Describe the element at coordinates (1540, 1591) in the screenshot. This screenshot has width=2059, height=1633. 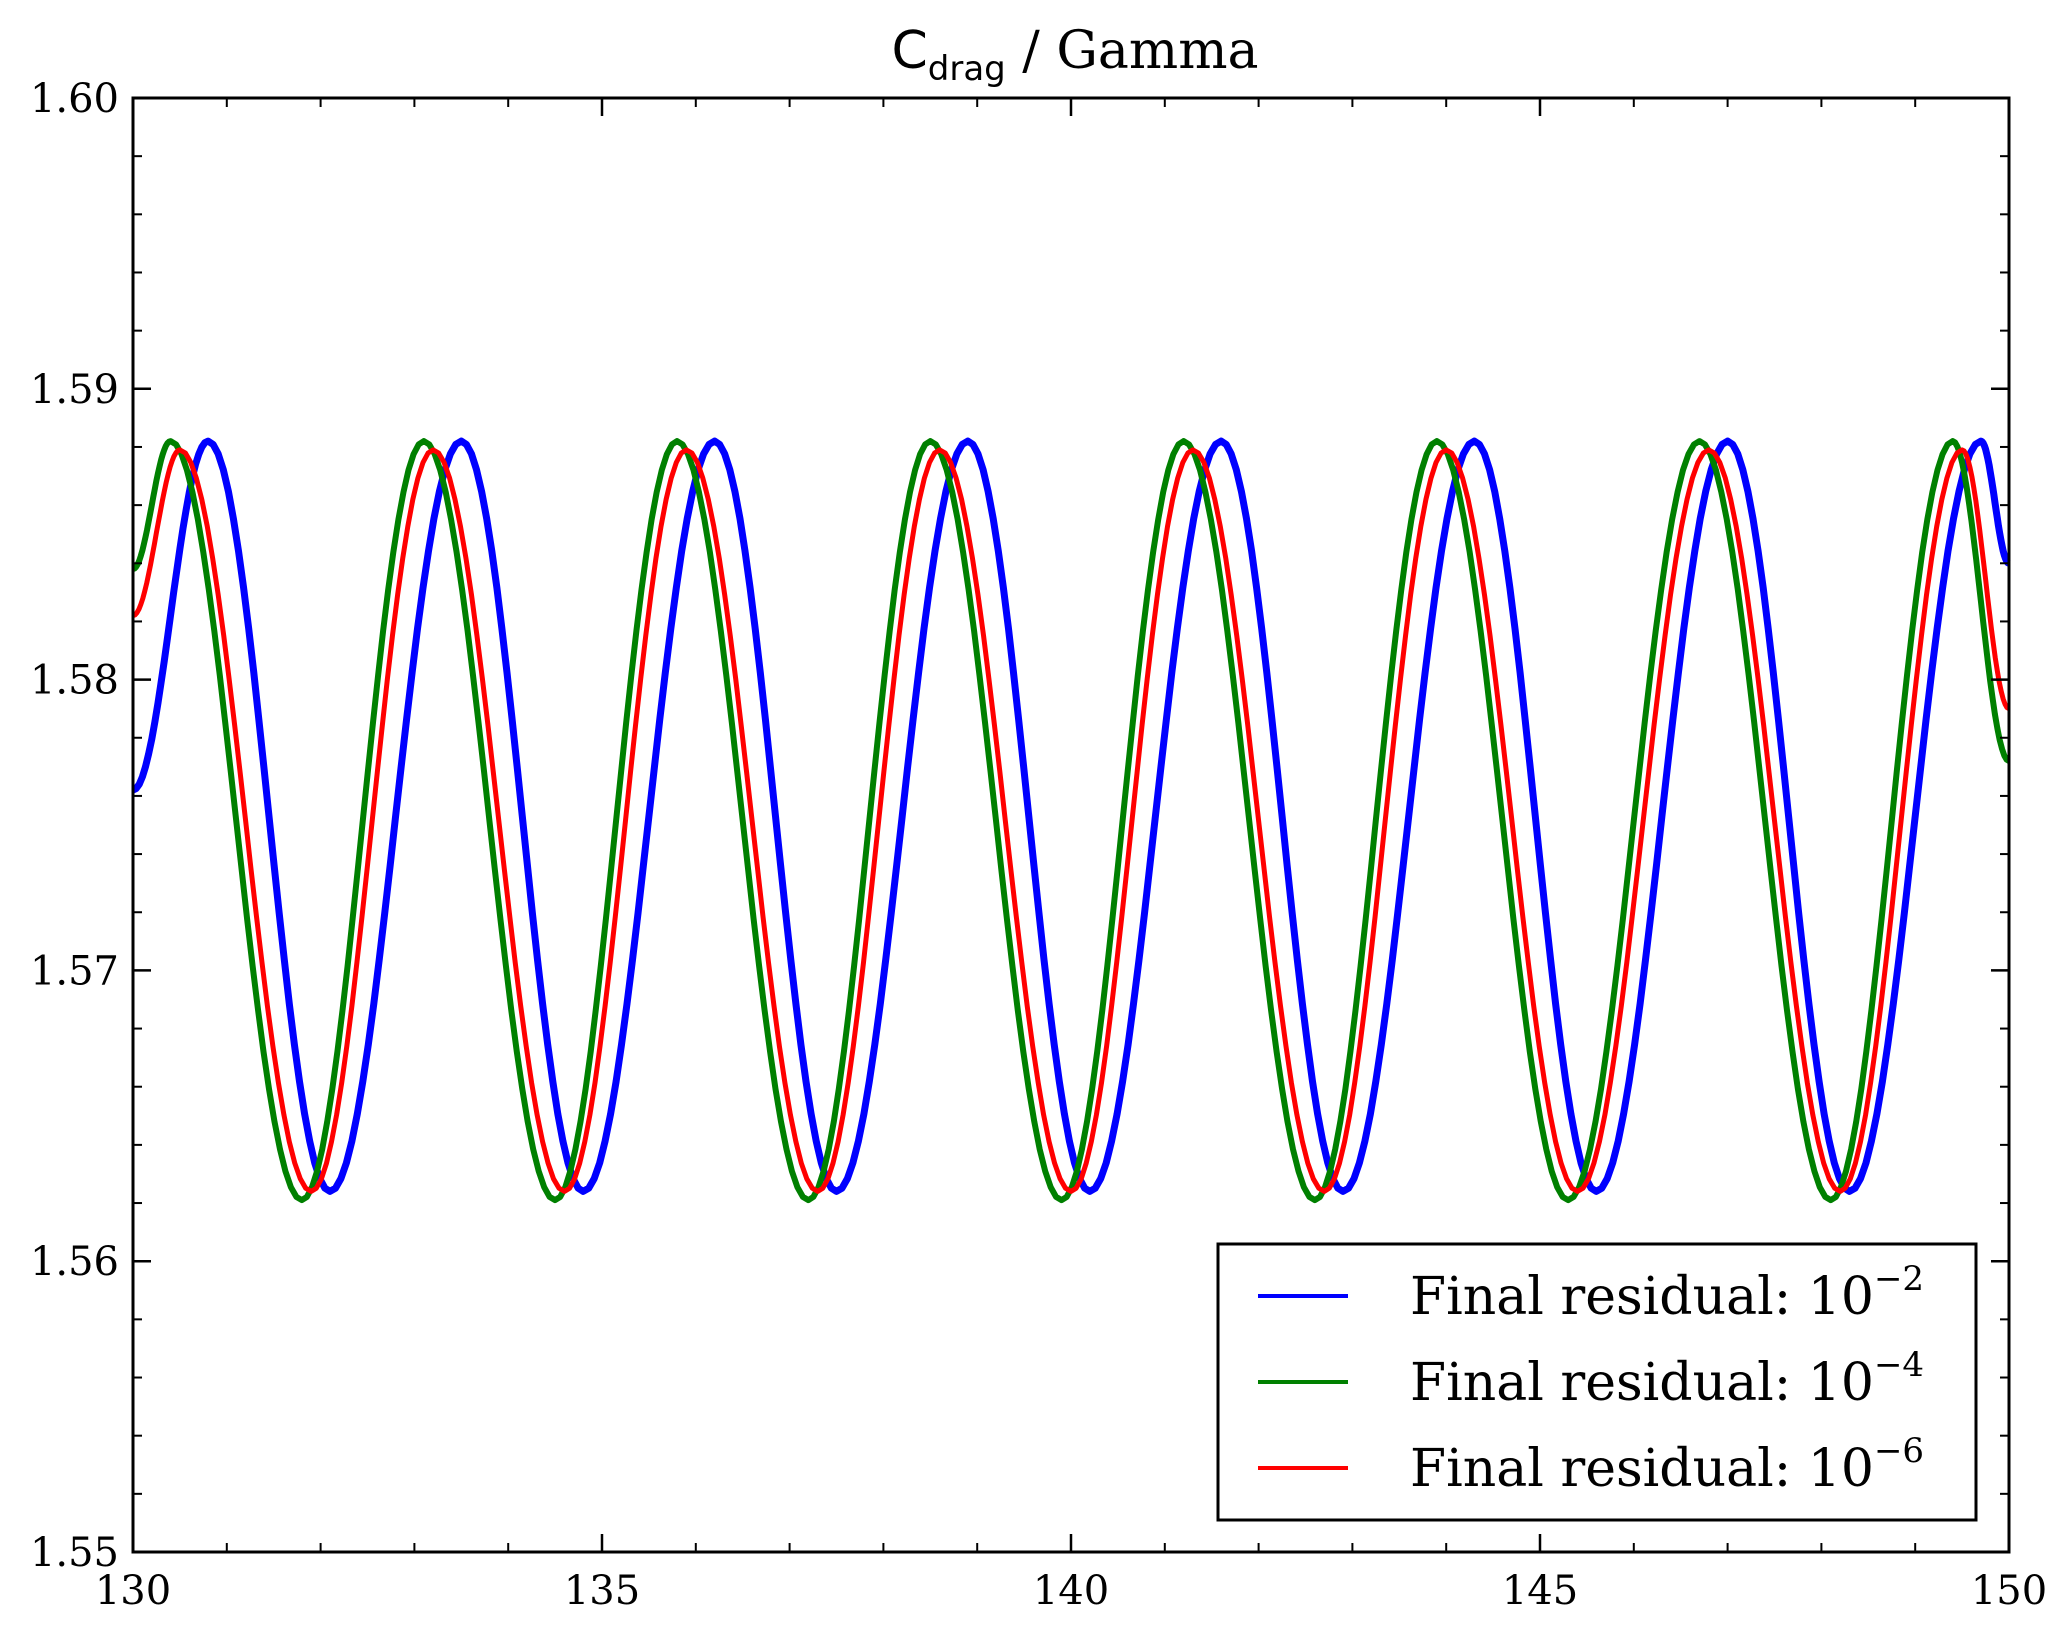
I see `x-tick-label: 145` at that location.